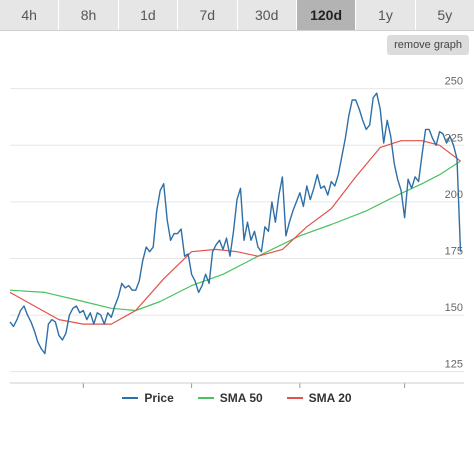  Describe the element at coordinates (89, 15) in the screenshot. I see `range-8h-button: 8h` at that location.